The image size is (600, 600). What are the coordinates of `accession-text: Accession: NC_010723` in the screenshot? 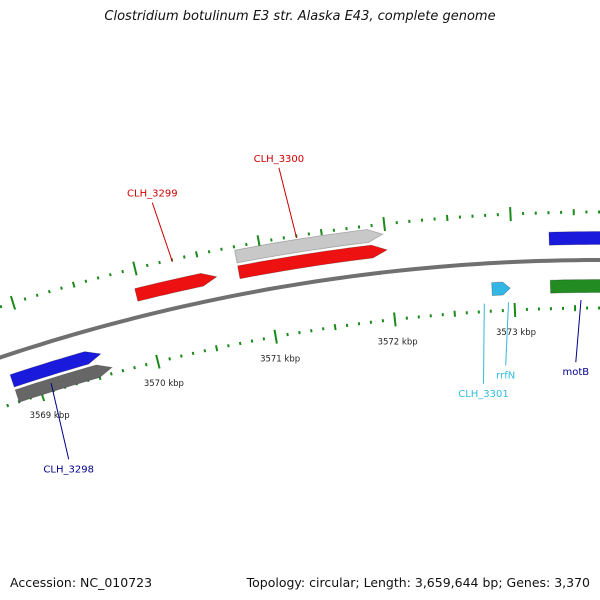 It's located at (81, 582).